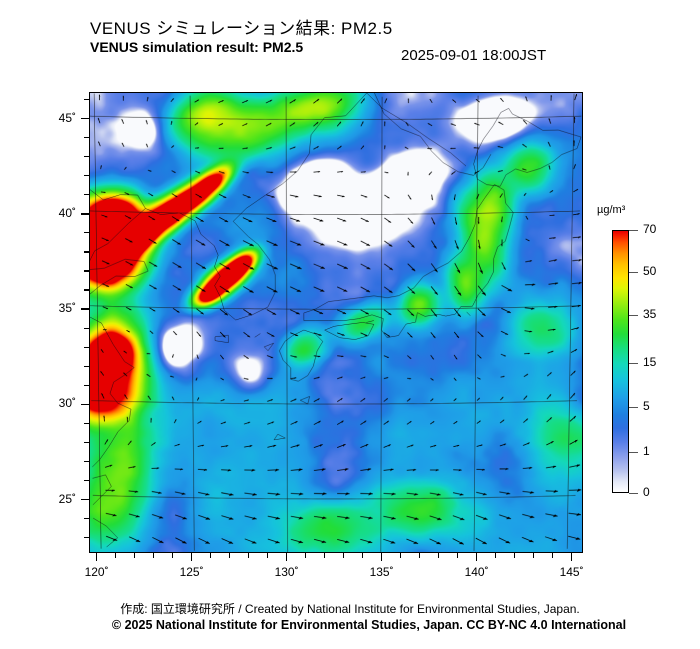 The height and width of the screenshot is (649, 700). I want to click on colorbar-tick-label: 50, so click(650, 271).